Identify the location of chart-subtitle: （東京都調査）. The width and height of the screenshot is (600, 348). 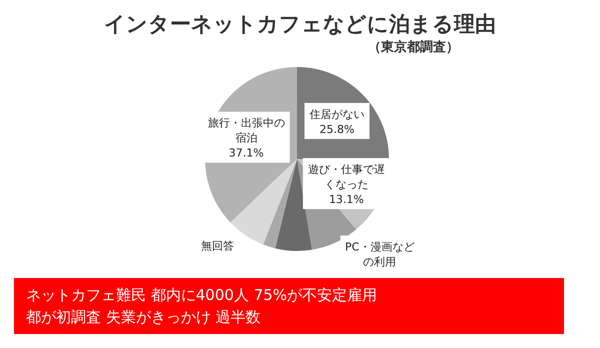
(413, 47).